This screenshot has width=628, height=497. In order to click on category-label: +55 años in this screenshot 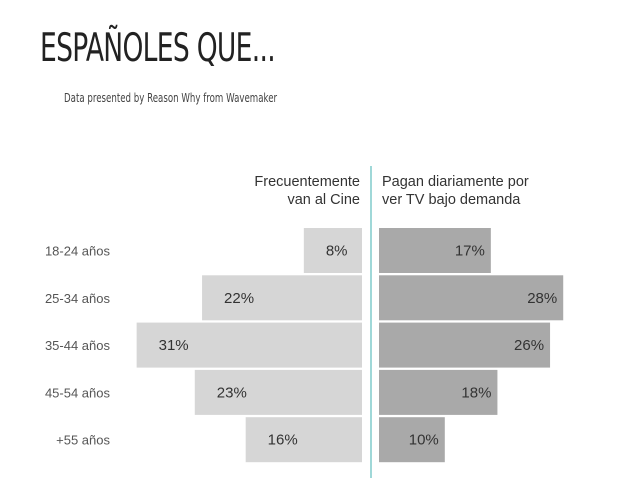, I will do `click(83, 440)`.